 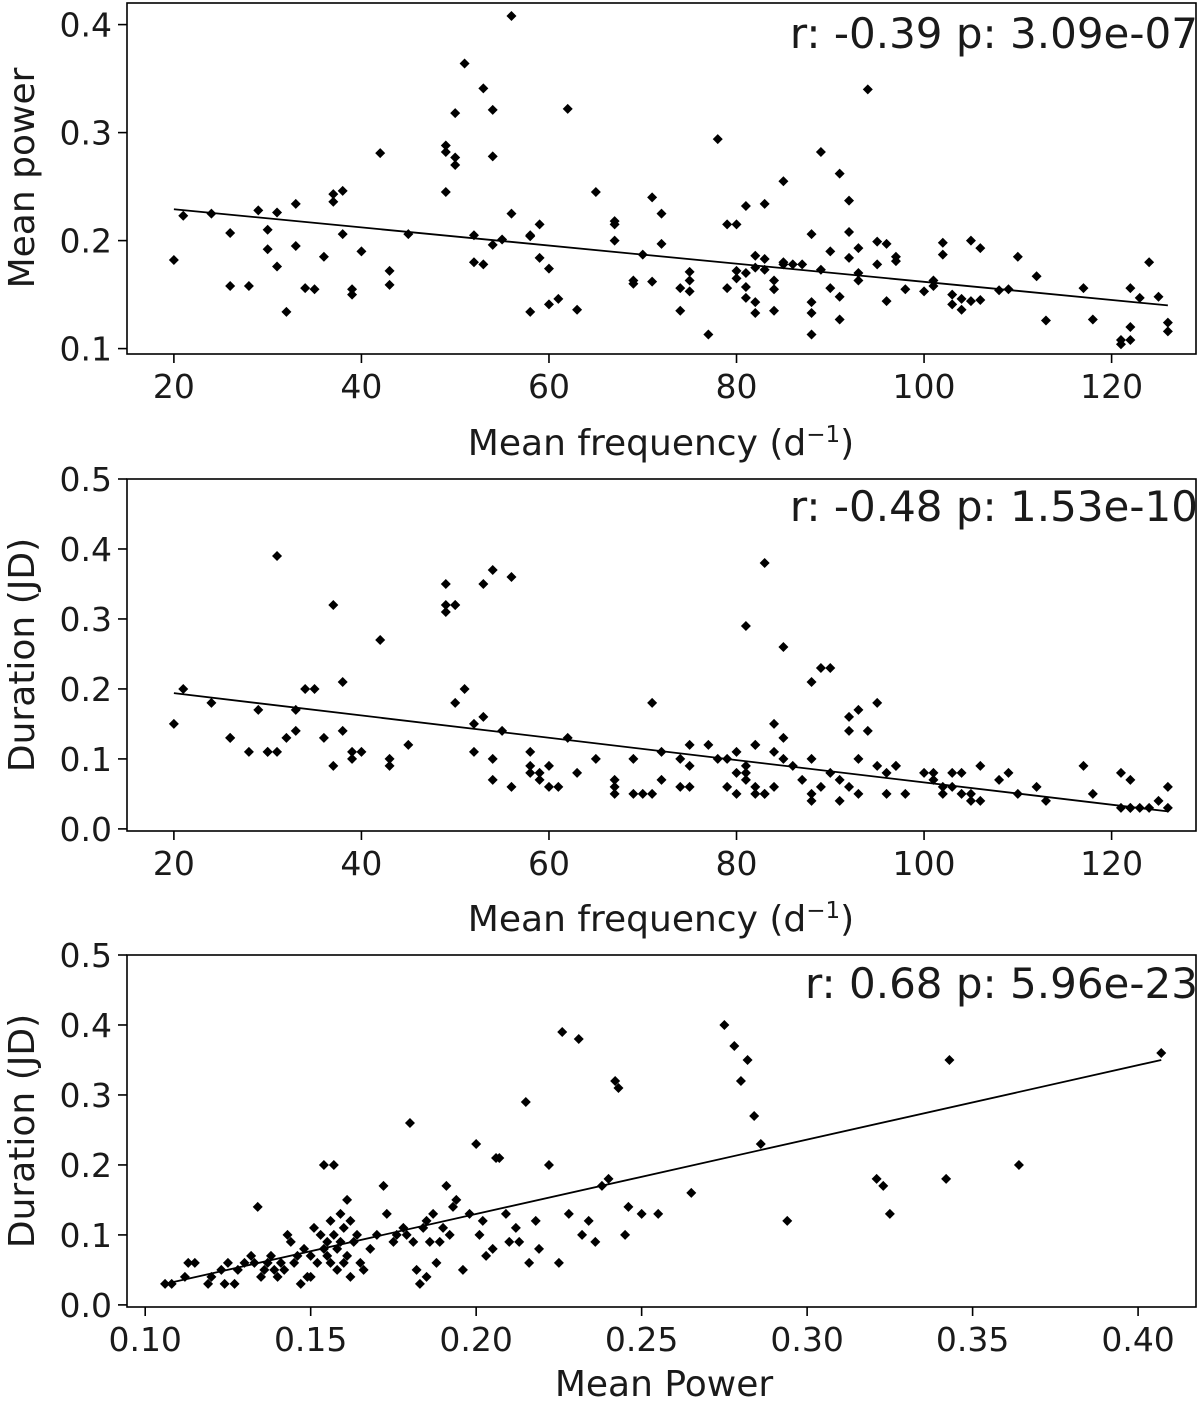 I want to click on x-axis-label: Mean frequency (d−1), so click(x=661, y=443).